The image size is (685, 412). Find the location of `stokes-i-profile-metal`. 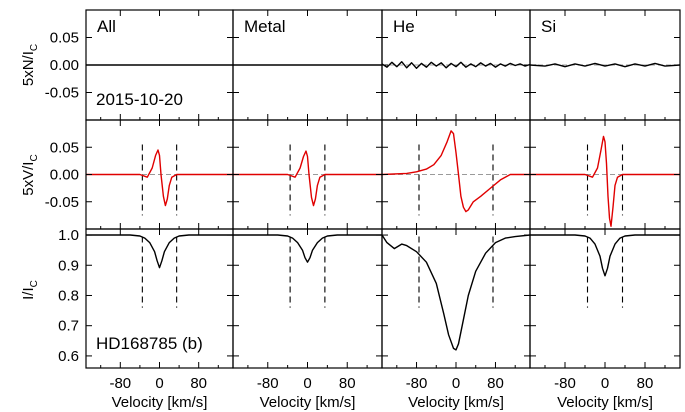

stokes-i-profile-metal is located at coordinates (307, 248).